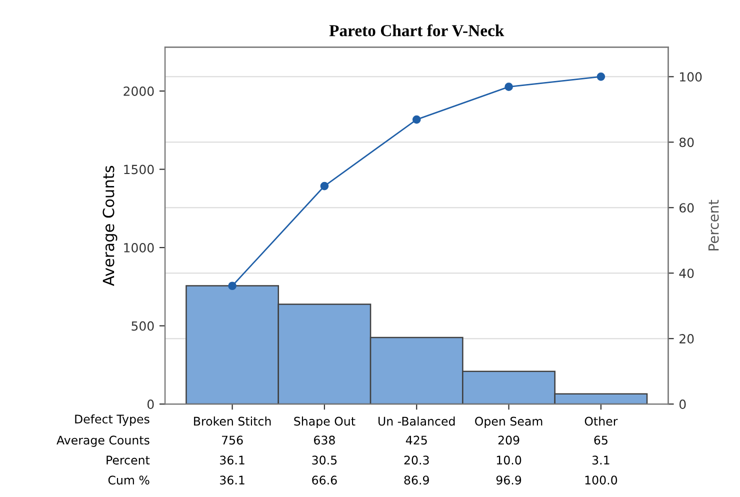  I want to click on chart-title: Pareto Chart for V-Neck, so click(416, 30).